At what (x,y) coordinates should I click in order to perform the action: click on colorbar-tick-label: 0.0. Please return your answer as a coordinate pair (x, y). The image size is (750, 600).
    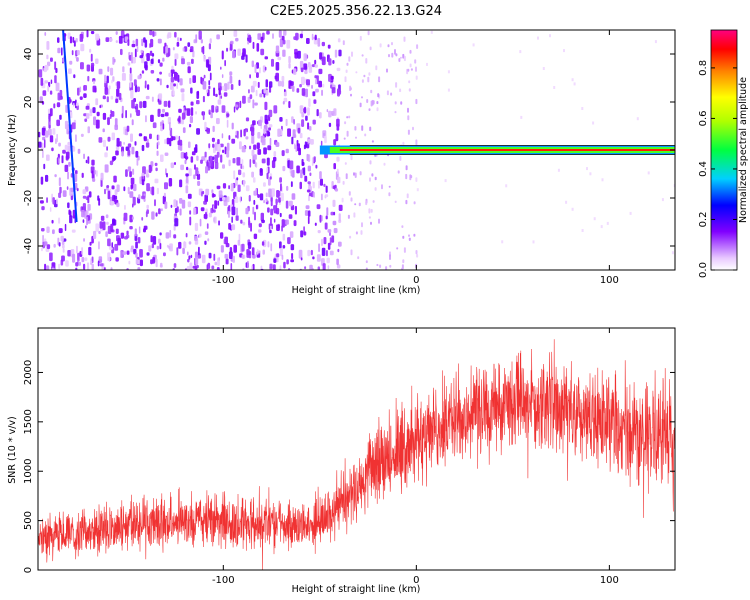
    Looking at the image, I should click on (703, 270).